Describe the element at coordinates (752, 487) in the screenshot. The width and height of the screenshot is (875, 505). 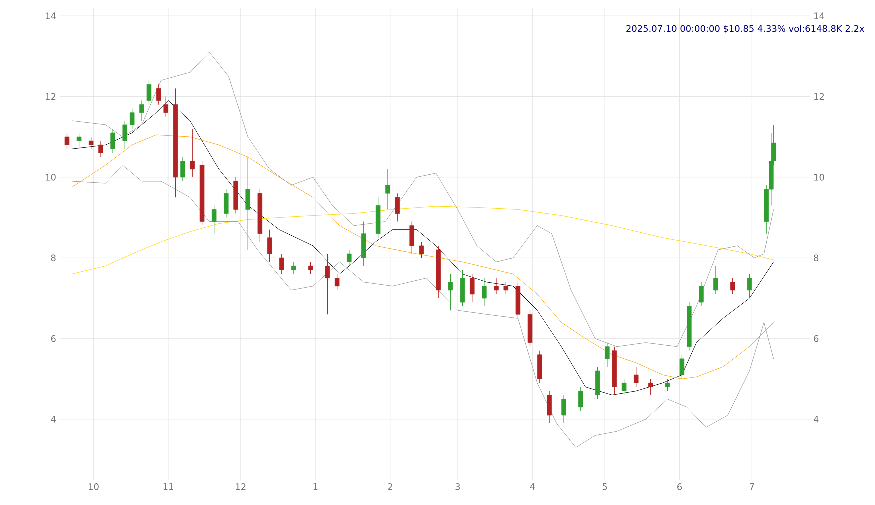
I see `x-tick-label: 7` at that location.